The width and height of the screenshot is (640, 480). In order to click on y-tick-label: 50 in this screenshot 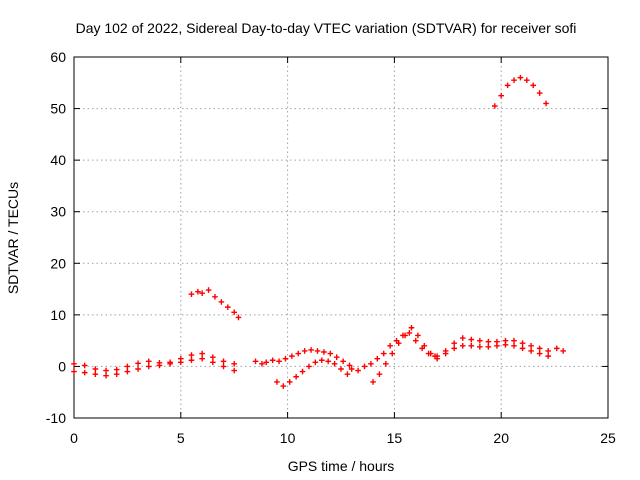, I will do `click(58, 109)`.